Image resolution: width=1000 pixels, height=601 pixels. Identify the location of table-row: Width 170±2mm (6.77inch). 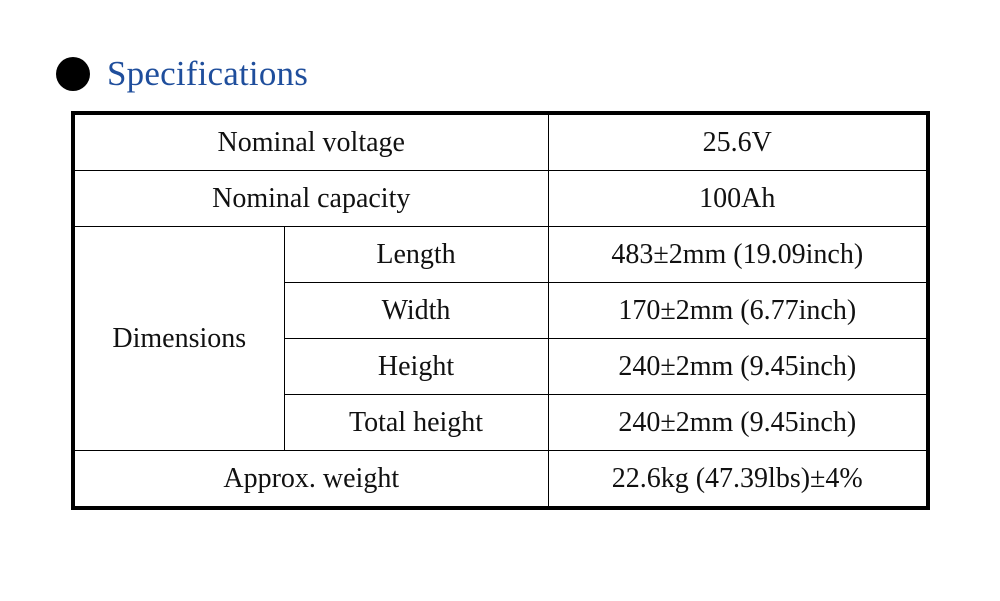
(501, 310).